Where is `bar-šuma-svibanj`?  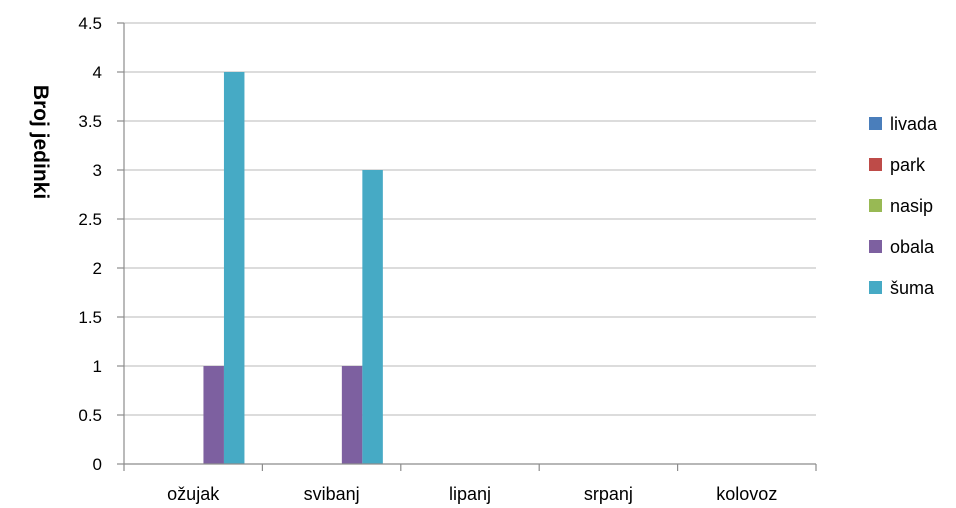 bar-šuma-svibanj is located at coordinates (372, 317).